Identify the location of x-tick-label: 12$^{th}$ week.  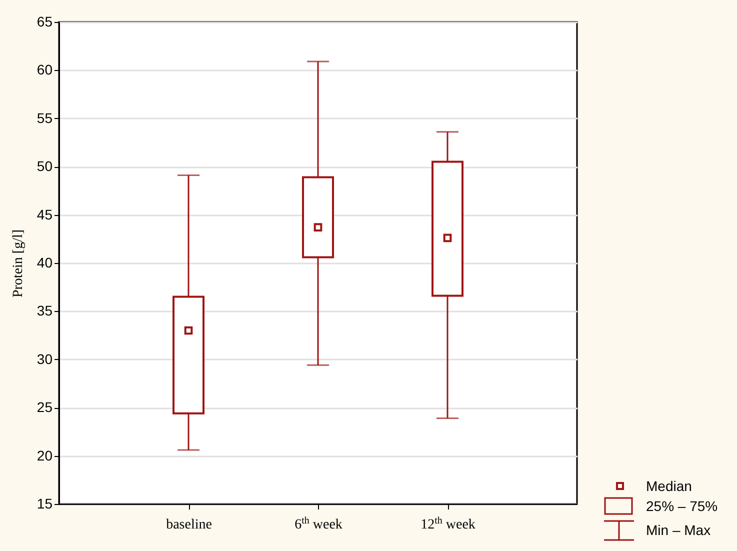
(448, 523).